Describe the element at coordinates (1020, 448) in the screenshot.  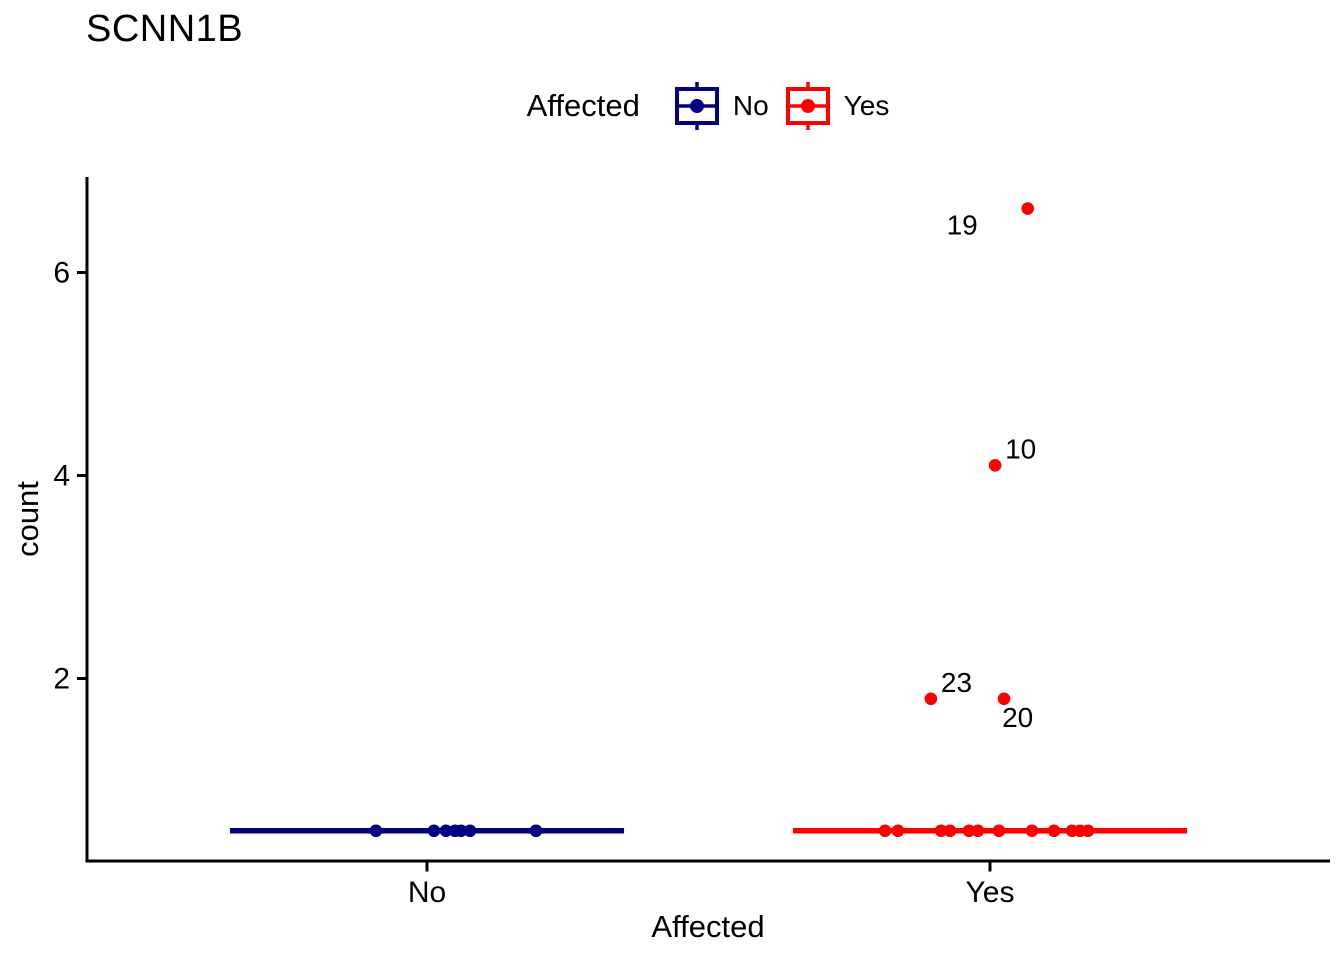
I see `point-label-10: 10` at that location.